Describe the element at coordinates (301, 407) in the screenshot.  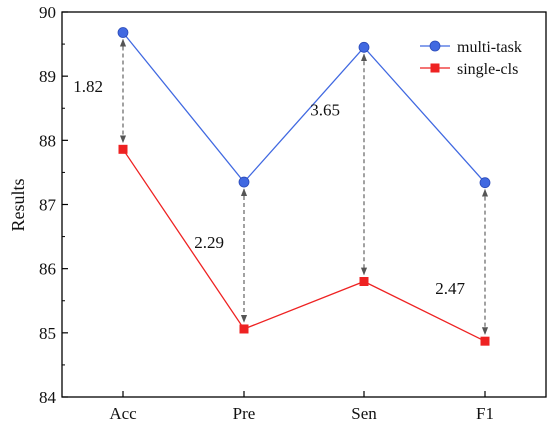
I see `x-axis: Acc Pre Sen F1` at that location.